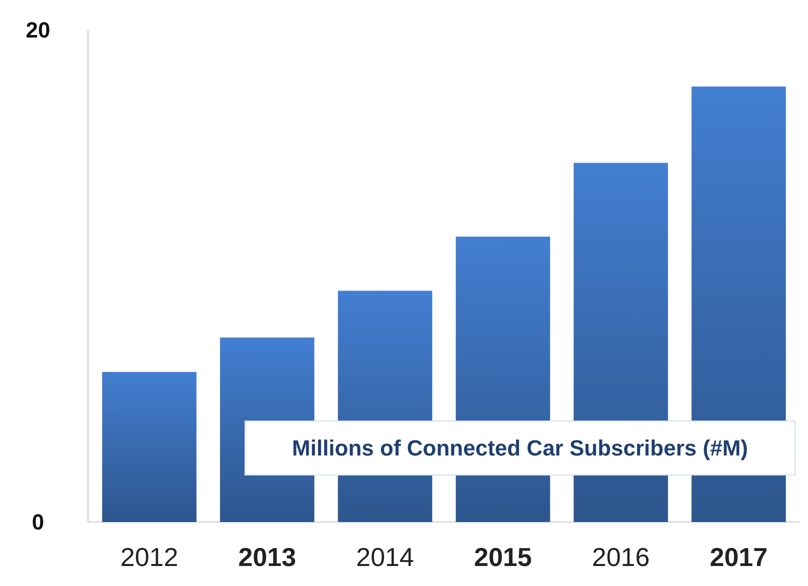  What do you see at coordinates (385, 557) in the screenshot?
I see `x-tick-label: 2014` at bounding box center [385, 557].